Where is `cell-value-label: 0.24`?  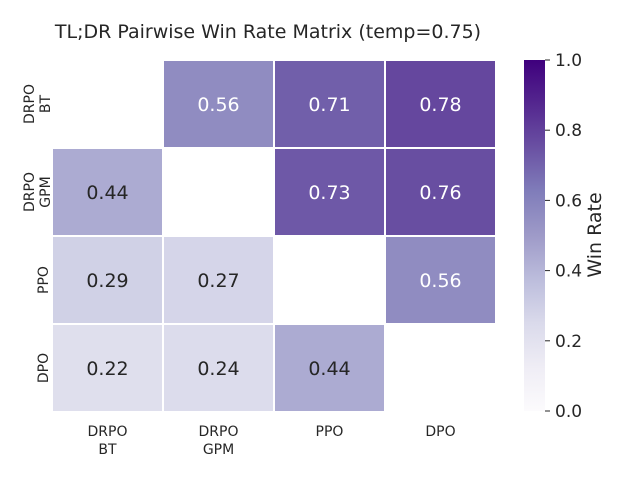
cell-value-label: 0.24 is located at coordinates (218, 369).